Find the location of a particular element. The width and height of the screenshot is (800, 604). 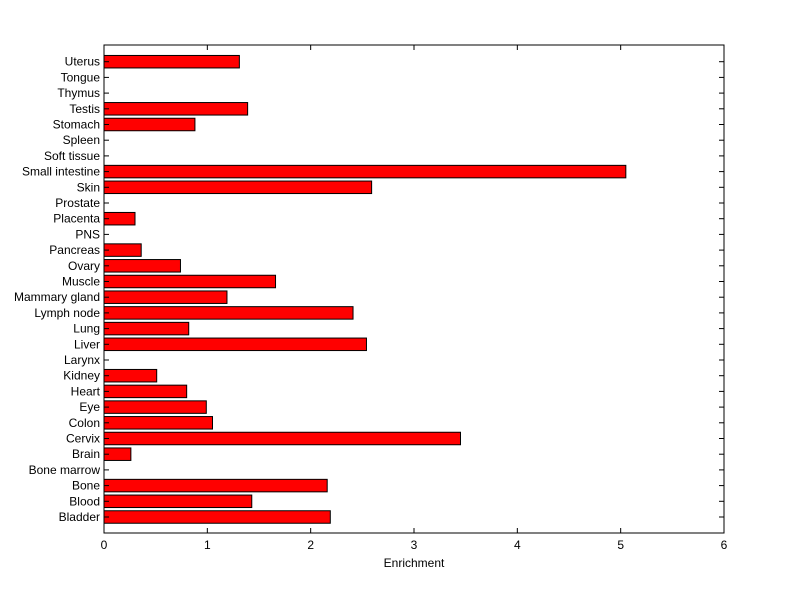

y-tick-label-kidney: Kidney is located at coordinates (81, 376).